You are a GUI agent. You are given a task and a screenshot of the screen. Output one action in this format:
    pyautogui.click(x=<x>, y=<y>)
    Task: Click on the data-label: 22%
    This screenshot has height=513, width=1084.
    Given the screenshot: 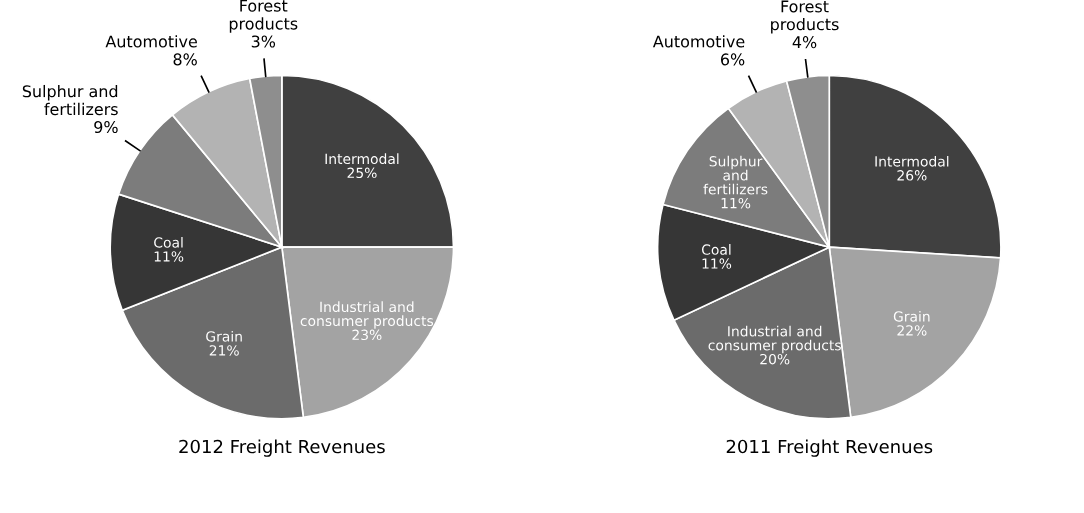 What is the action you would take?
    pyautogui.click(x=912, y=330)
    